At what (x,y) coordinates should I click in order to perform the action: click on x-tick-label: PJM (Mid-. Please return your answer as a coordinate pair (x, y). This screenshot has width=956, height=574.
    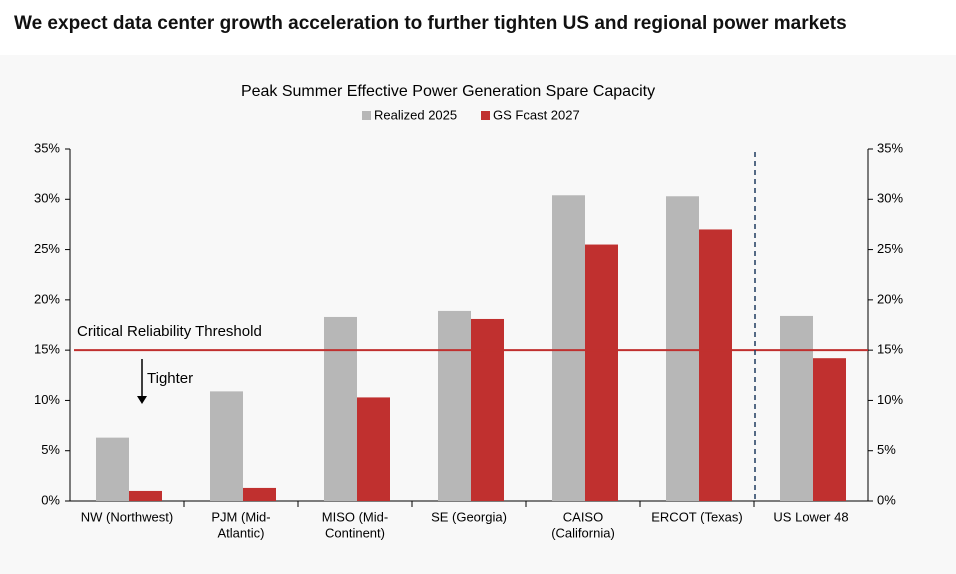
    Looking at the image, I should click on (240, 516).